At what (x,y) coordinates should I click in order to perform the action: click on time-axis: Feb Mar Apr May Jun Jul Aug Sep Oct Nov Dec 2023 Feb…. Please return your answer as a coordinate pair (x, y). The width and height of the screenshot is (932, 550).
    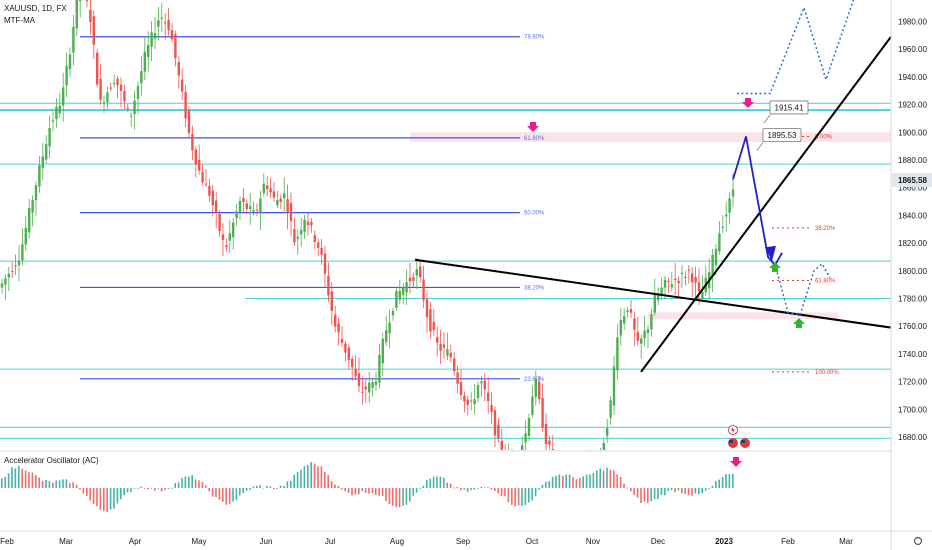
    Looking at the image, I should click on (466, 538).